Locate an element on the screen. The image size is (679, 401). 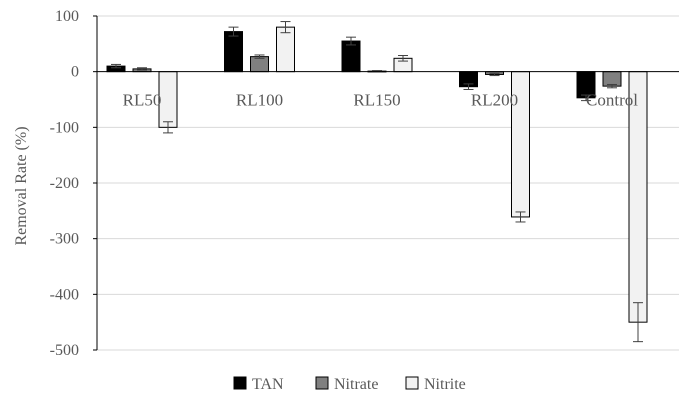
legend-label-nitrite: Nitrite is located at coordinates (445, 384).